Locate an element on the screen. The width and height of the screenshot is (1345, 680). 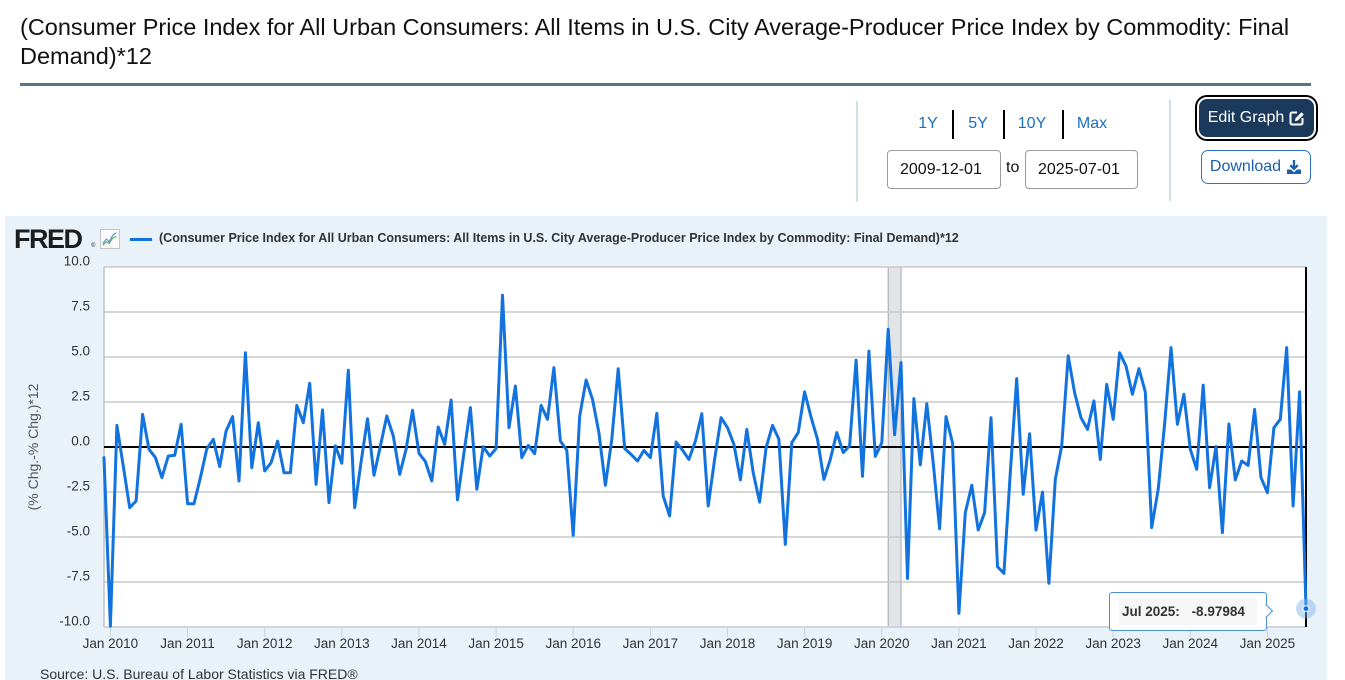
y-tick-label: 2.5 is located at coordinates (80, 396).